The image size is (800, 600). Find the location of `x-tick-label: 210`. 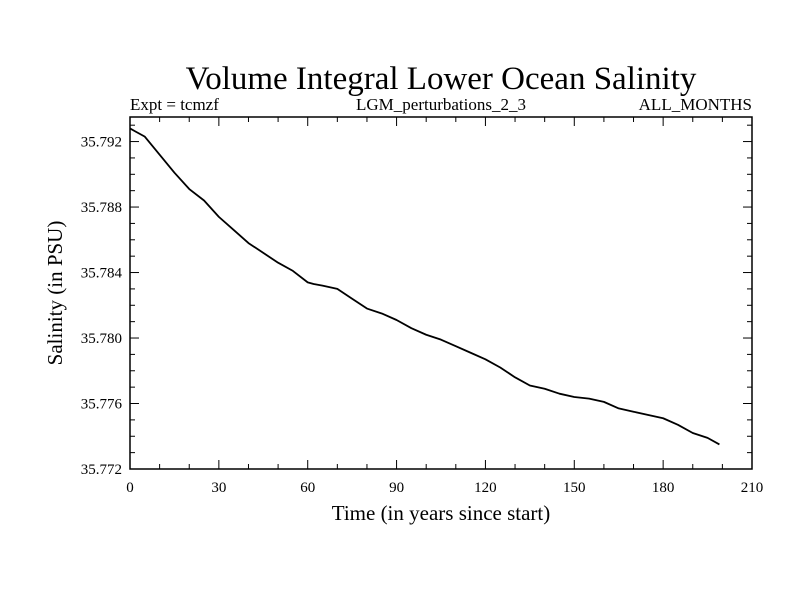

x-tick-label: 210 is located at coordinates (752, 488).